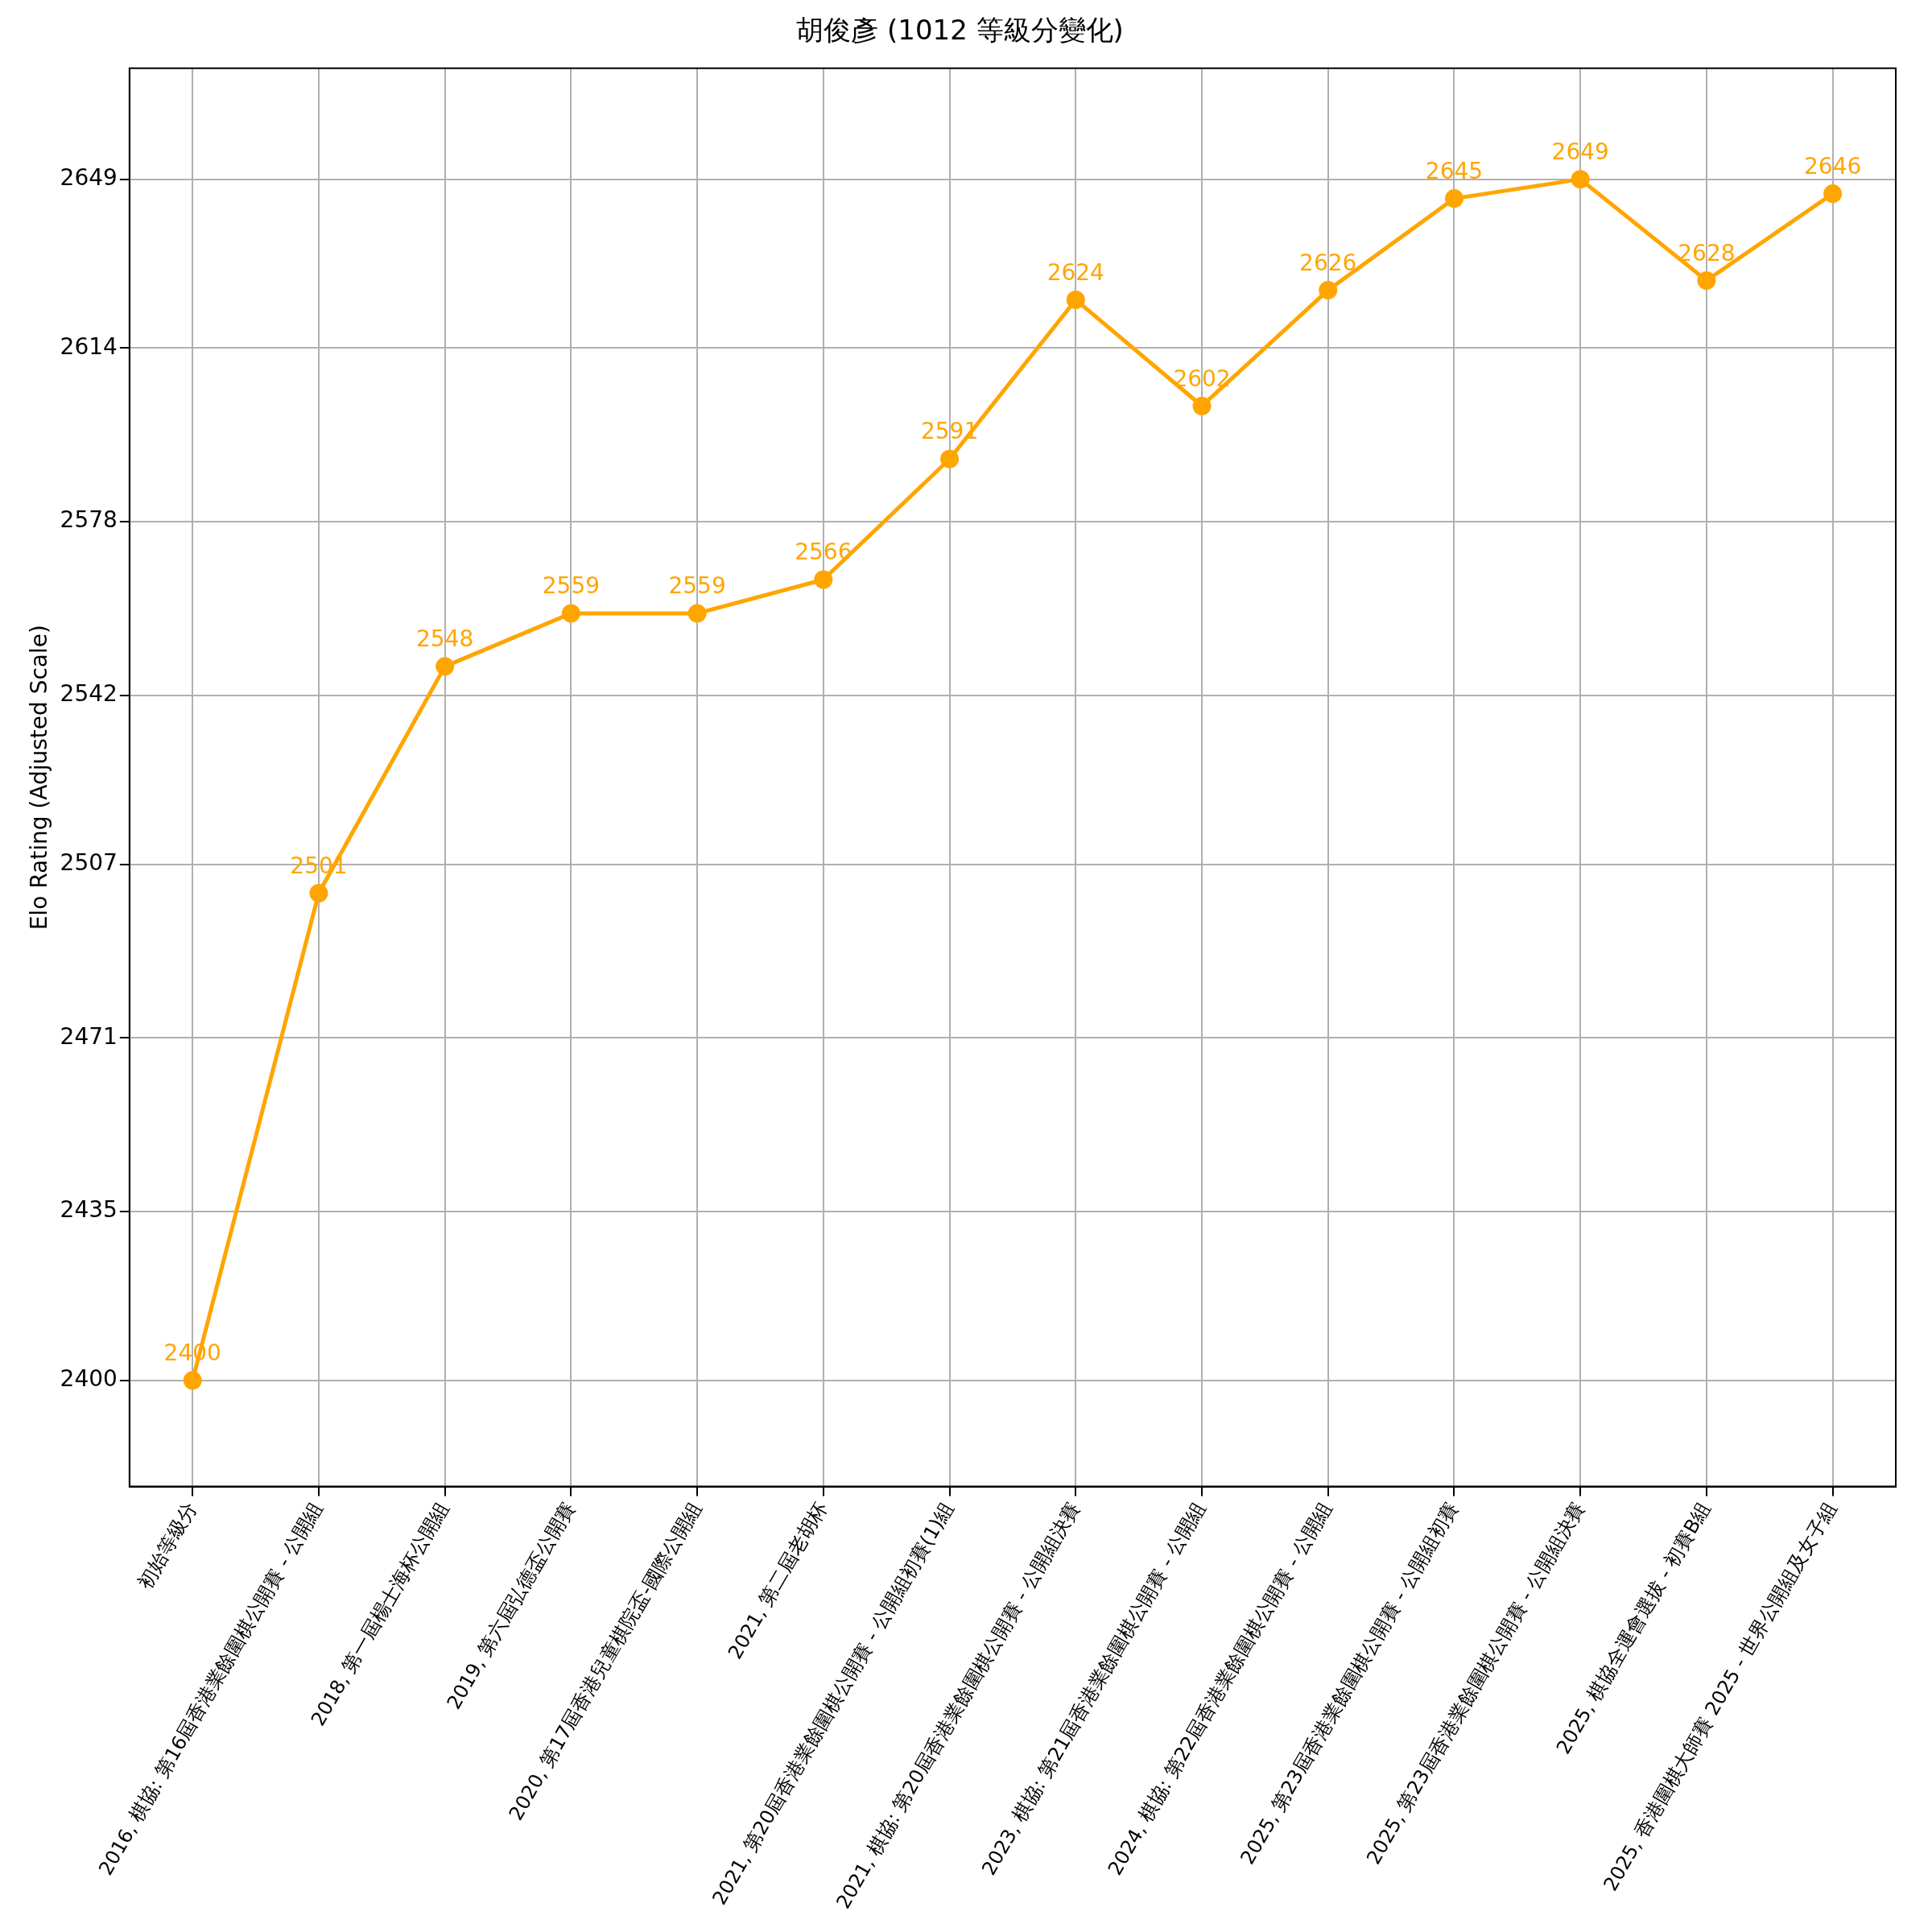  What do you see at coordinates (89, 346) in the screenshot?
I see `y-tick-label: 2614` at bounding box center [89, 346].